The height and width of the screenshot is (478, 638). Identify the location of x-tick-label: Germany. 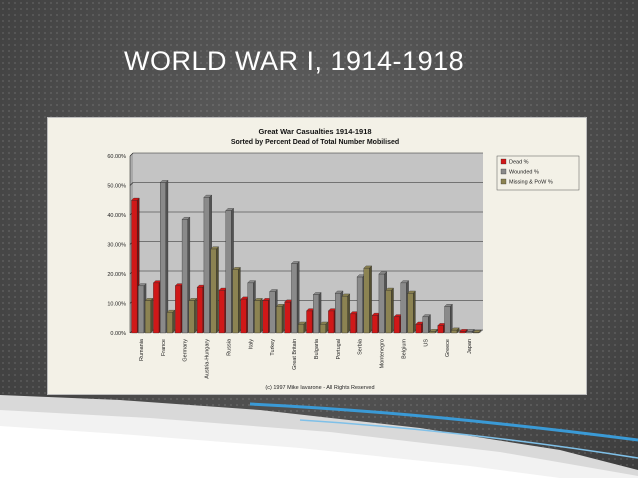
(186, 350).